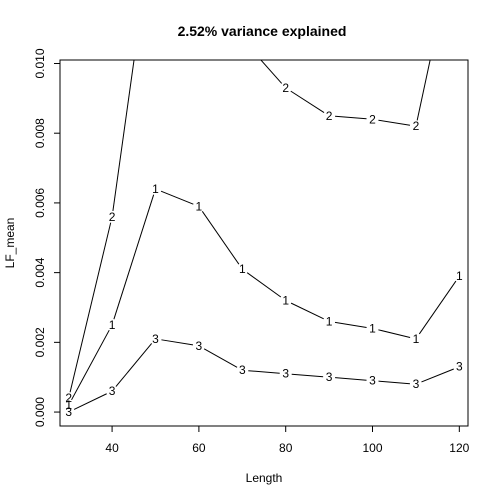 This screenshot has width=500, height=500. What do you see at coordinates (459, 448) in the screenshot?
I see `x-tick-label: 120` at bounding box center [459, 448].